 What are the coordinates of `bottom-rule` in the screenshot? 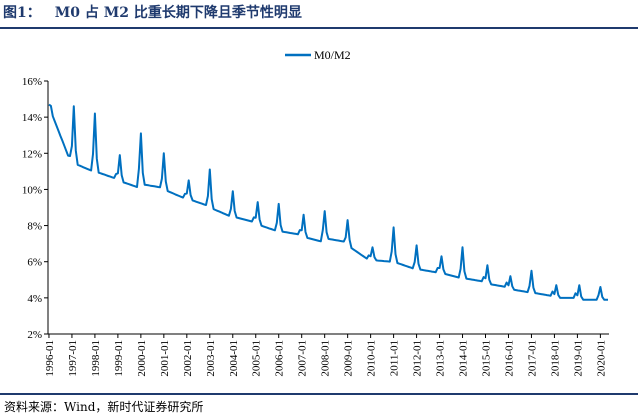 It's located at (319, 394).